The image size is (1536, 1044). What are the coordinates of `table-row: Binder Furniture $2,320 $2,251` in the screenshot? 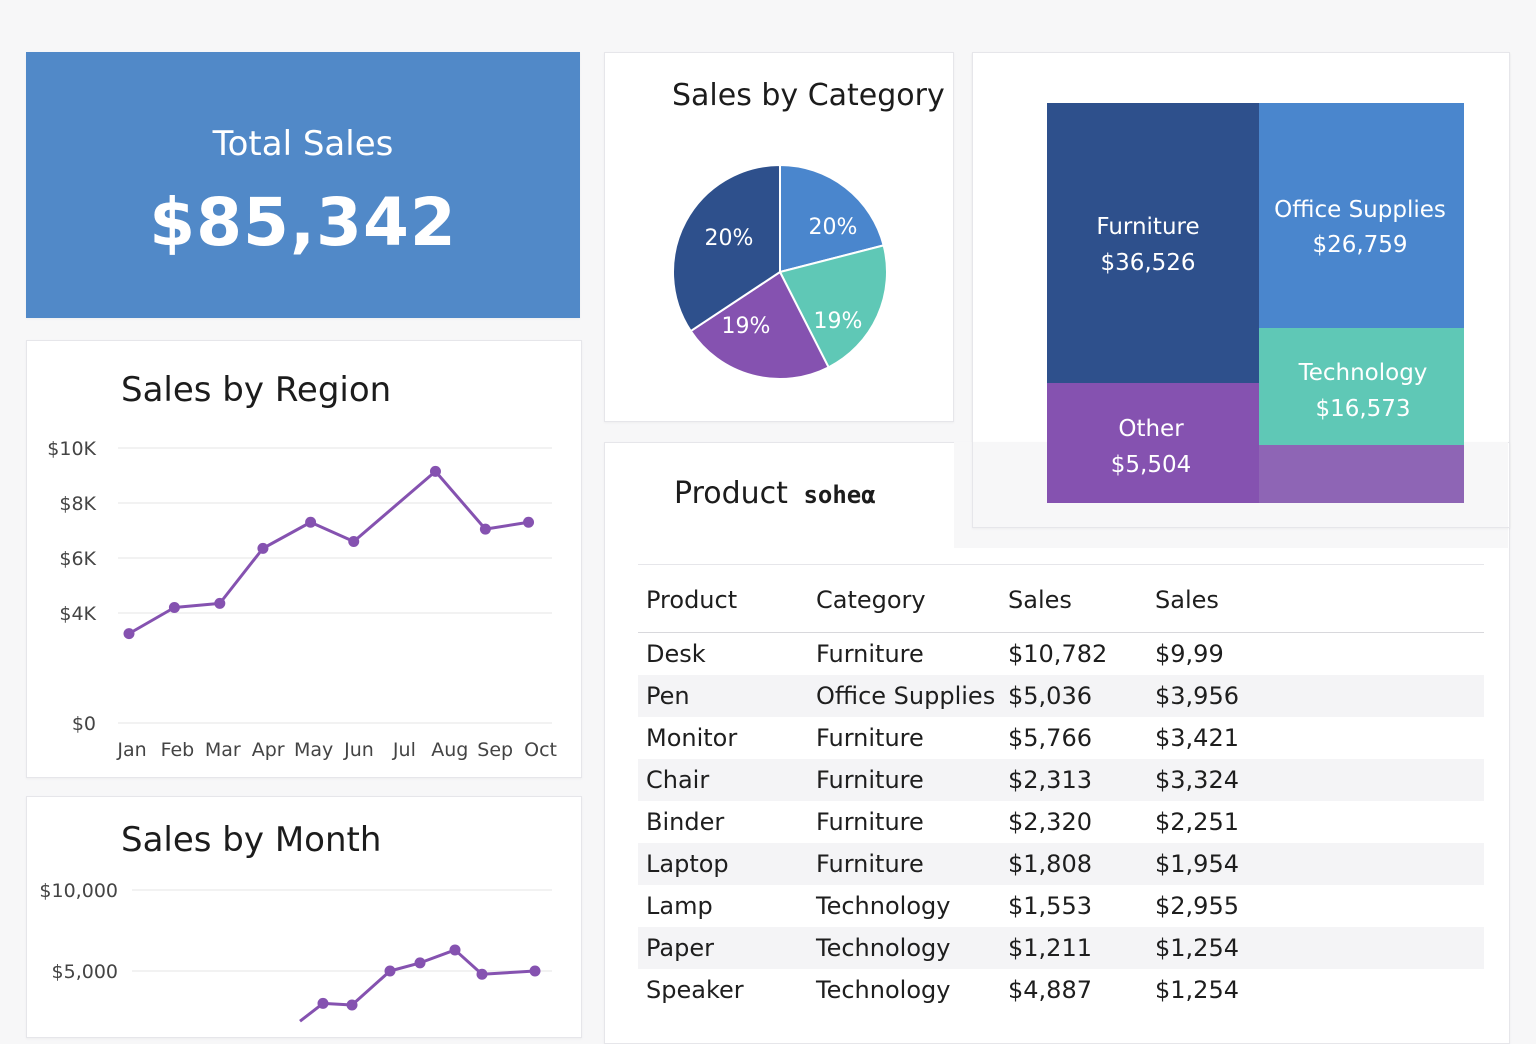 It's located at (1061, 822).